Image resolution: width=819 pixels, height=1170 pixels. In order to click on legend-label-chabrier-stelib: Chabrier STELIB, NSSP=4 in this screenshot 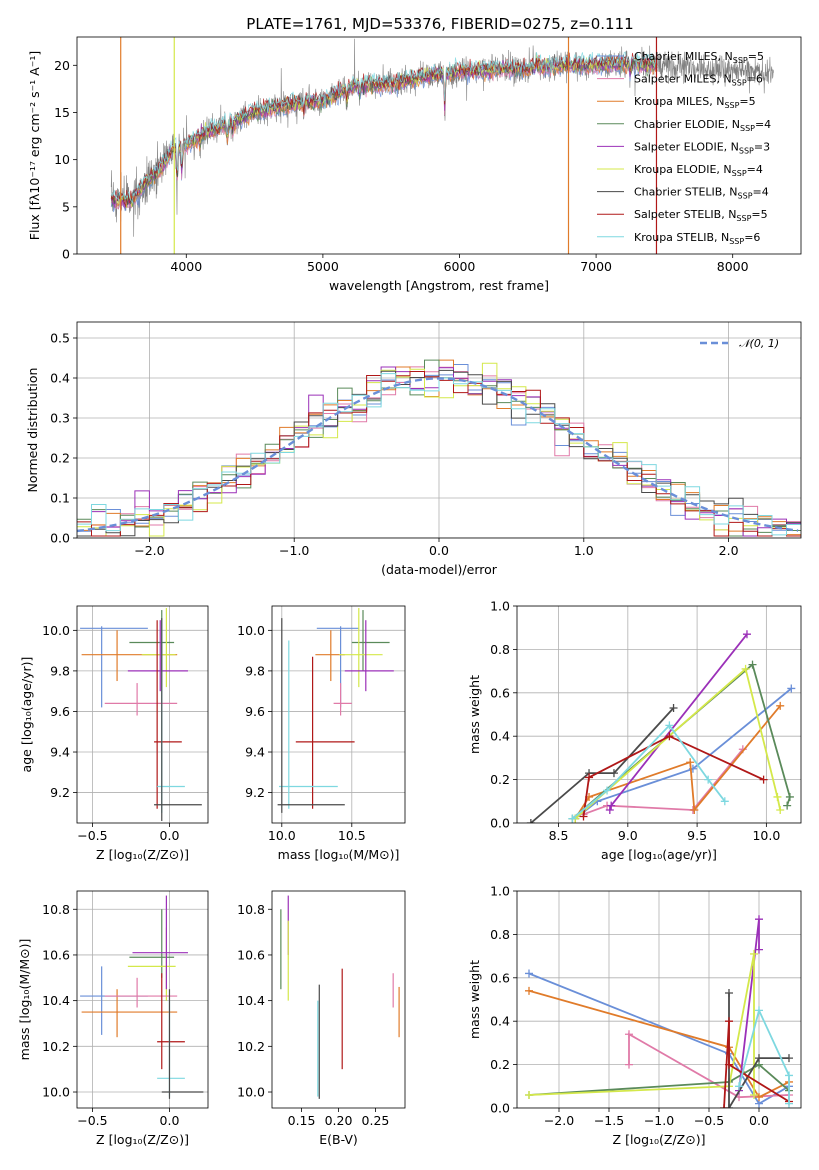, I will do `click(701, 193)`.